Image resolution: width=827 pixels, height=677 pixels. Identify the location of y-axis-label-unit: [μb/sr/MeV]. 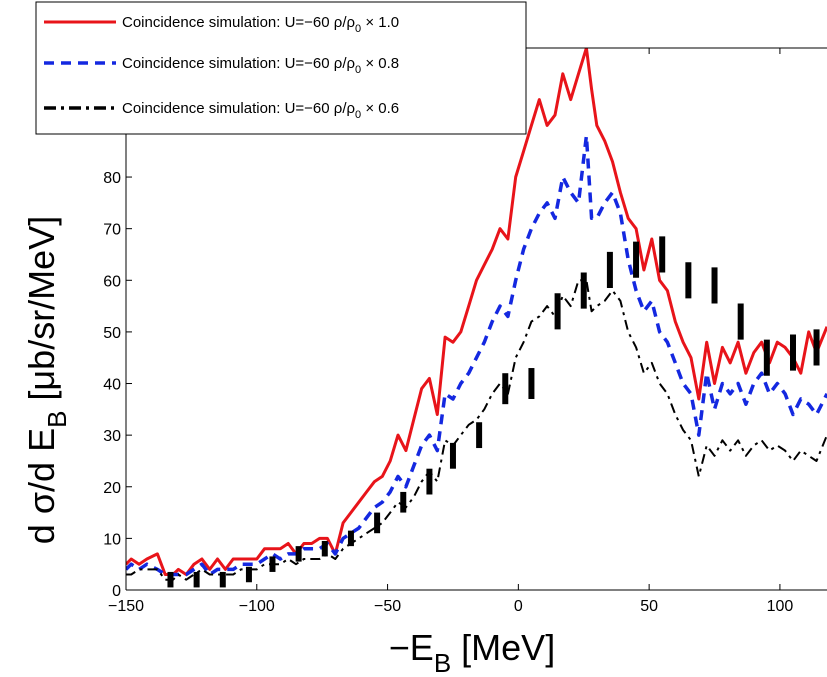
(41, 313).